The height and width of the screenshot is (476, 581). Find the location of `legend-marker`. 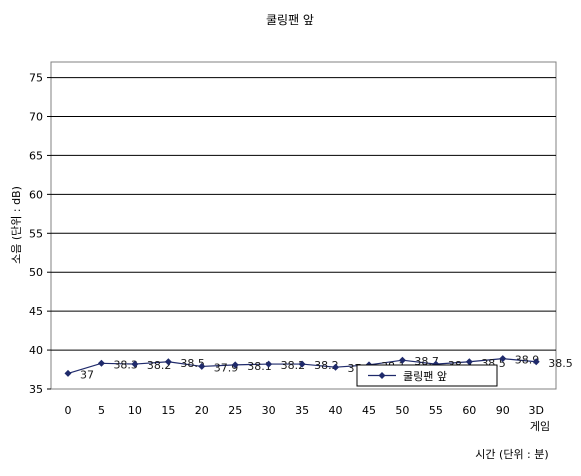

legend-marker is located at coordinates (382, 375).